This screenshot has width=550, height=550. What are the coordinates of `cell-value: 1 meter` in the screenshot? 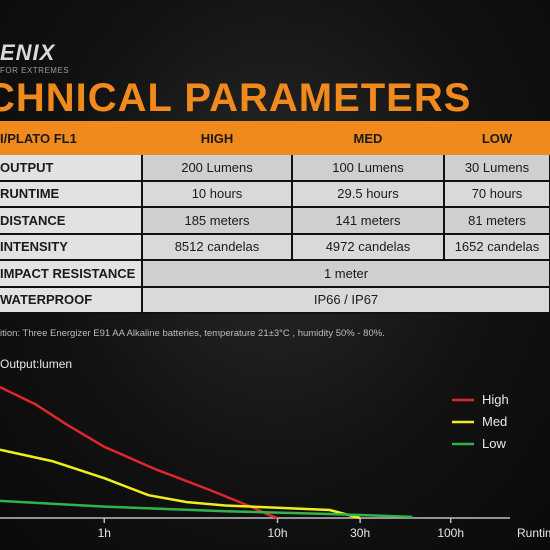 It's located at (346, 274).